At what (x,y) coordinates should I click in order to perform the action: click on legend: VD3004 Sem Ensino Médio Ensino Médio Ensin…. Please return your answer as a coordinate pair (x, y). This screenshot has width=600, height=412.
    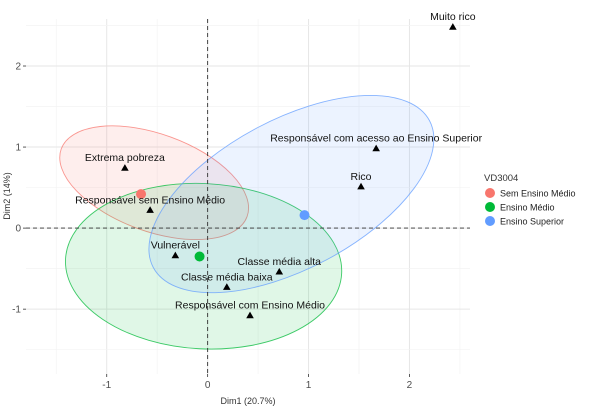
    Looking at the image, I should click on (530, 200).